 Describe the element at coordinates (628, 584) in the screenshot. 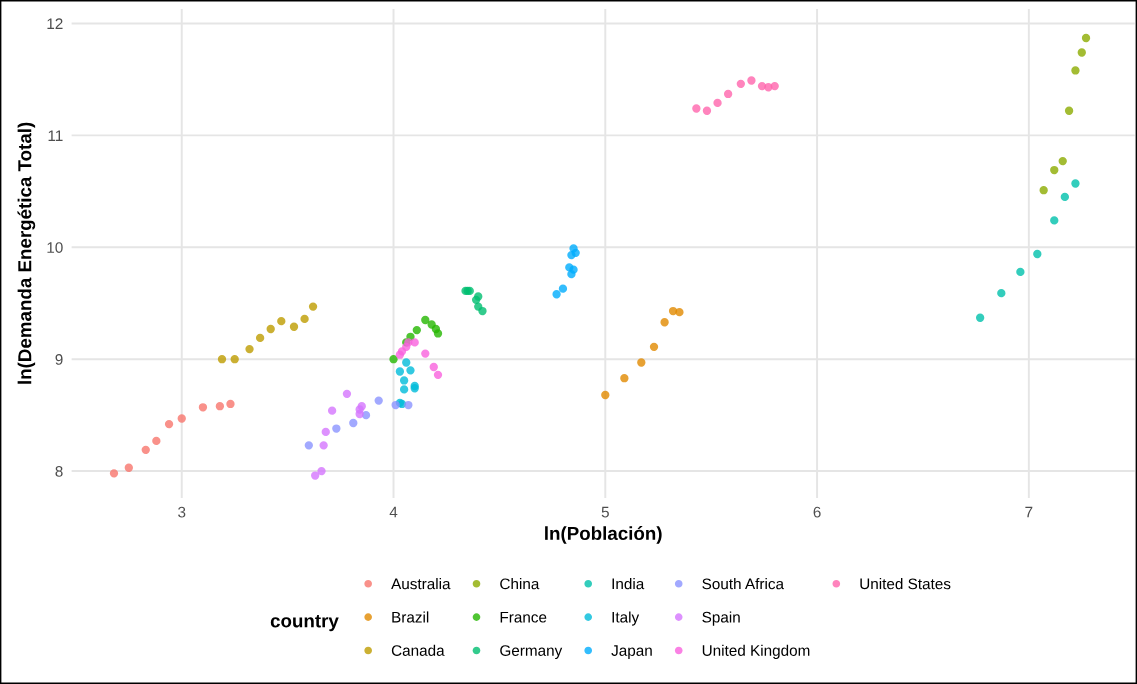

I see `legend-label: India` at that location.